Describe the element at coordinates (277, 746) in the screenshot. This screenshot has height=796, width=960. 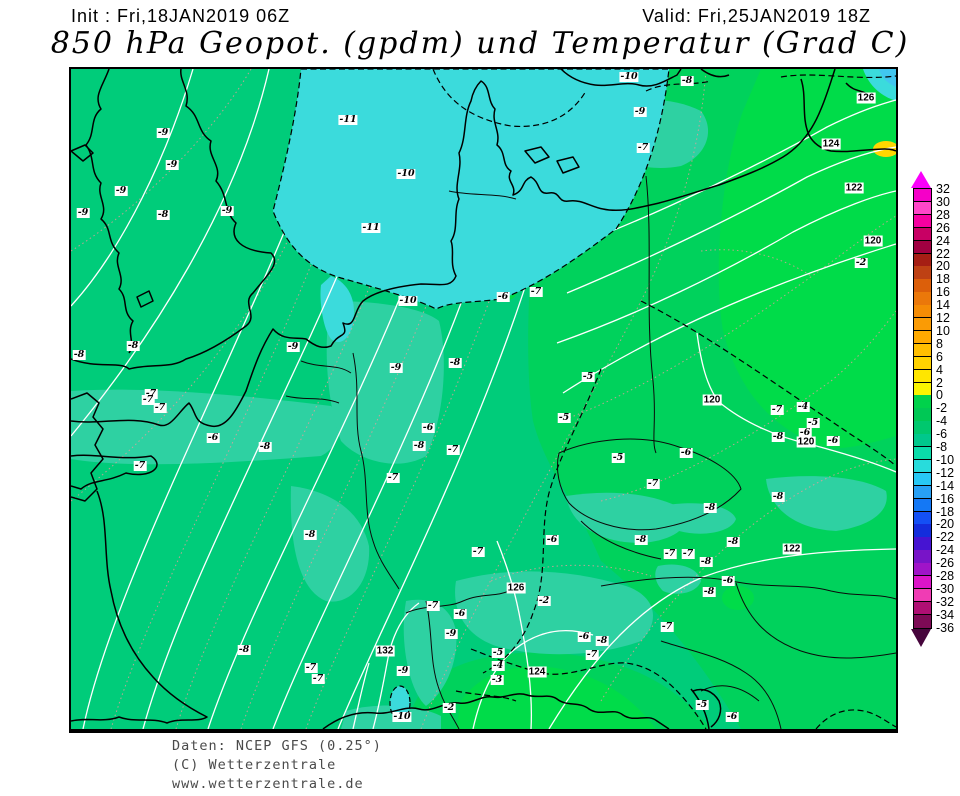
I see `data-source-credit: Daten: NCEP GFS (0.25°)` at that location.